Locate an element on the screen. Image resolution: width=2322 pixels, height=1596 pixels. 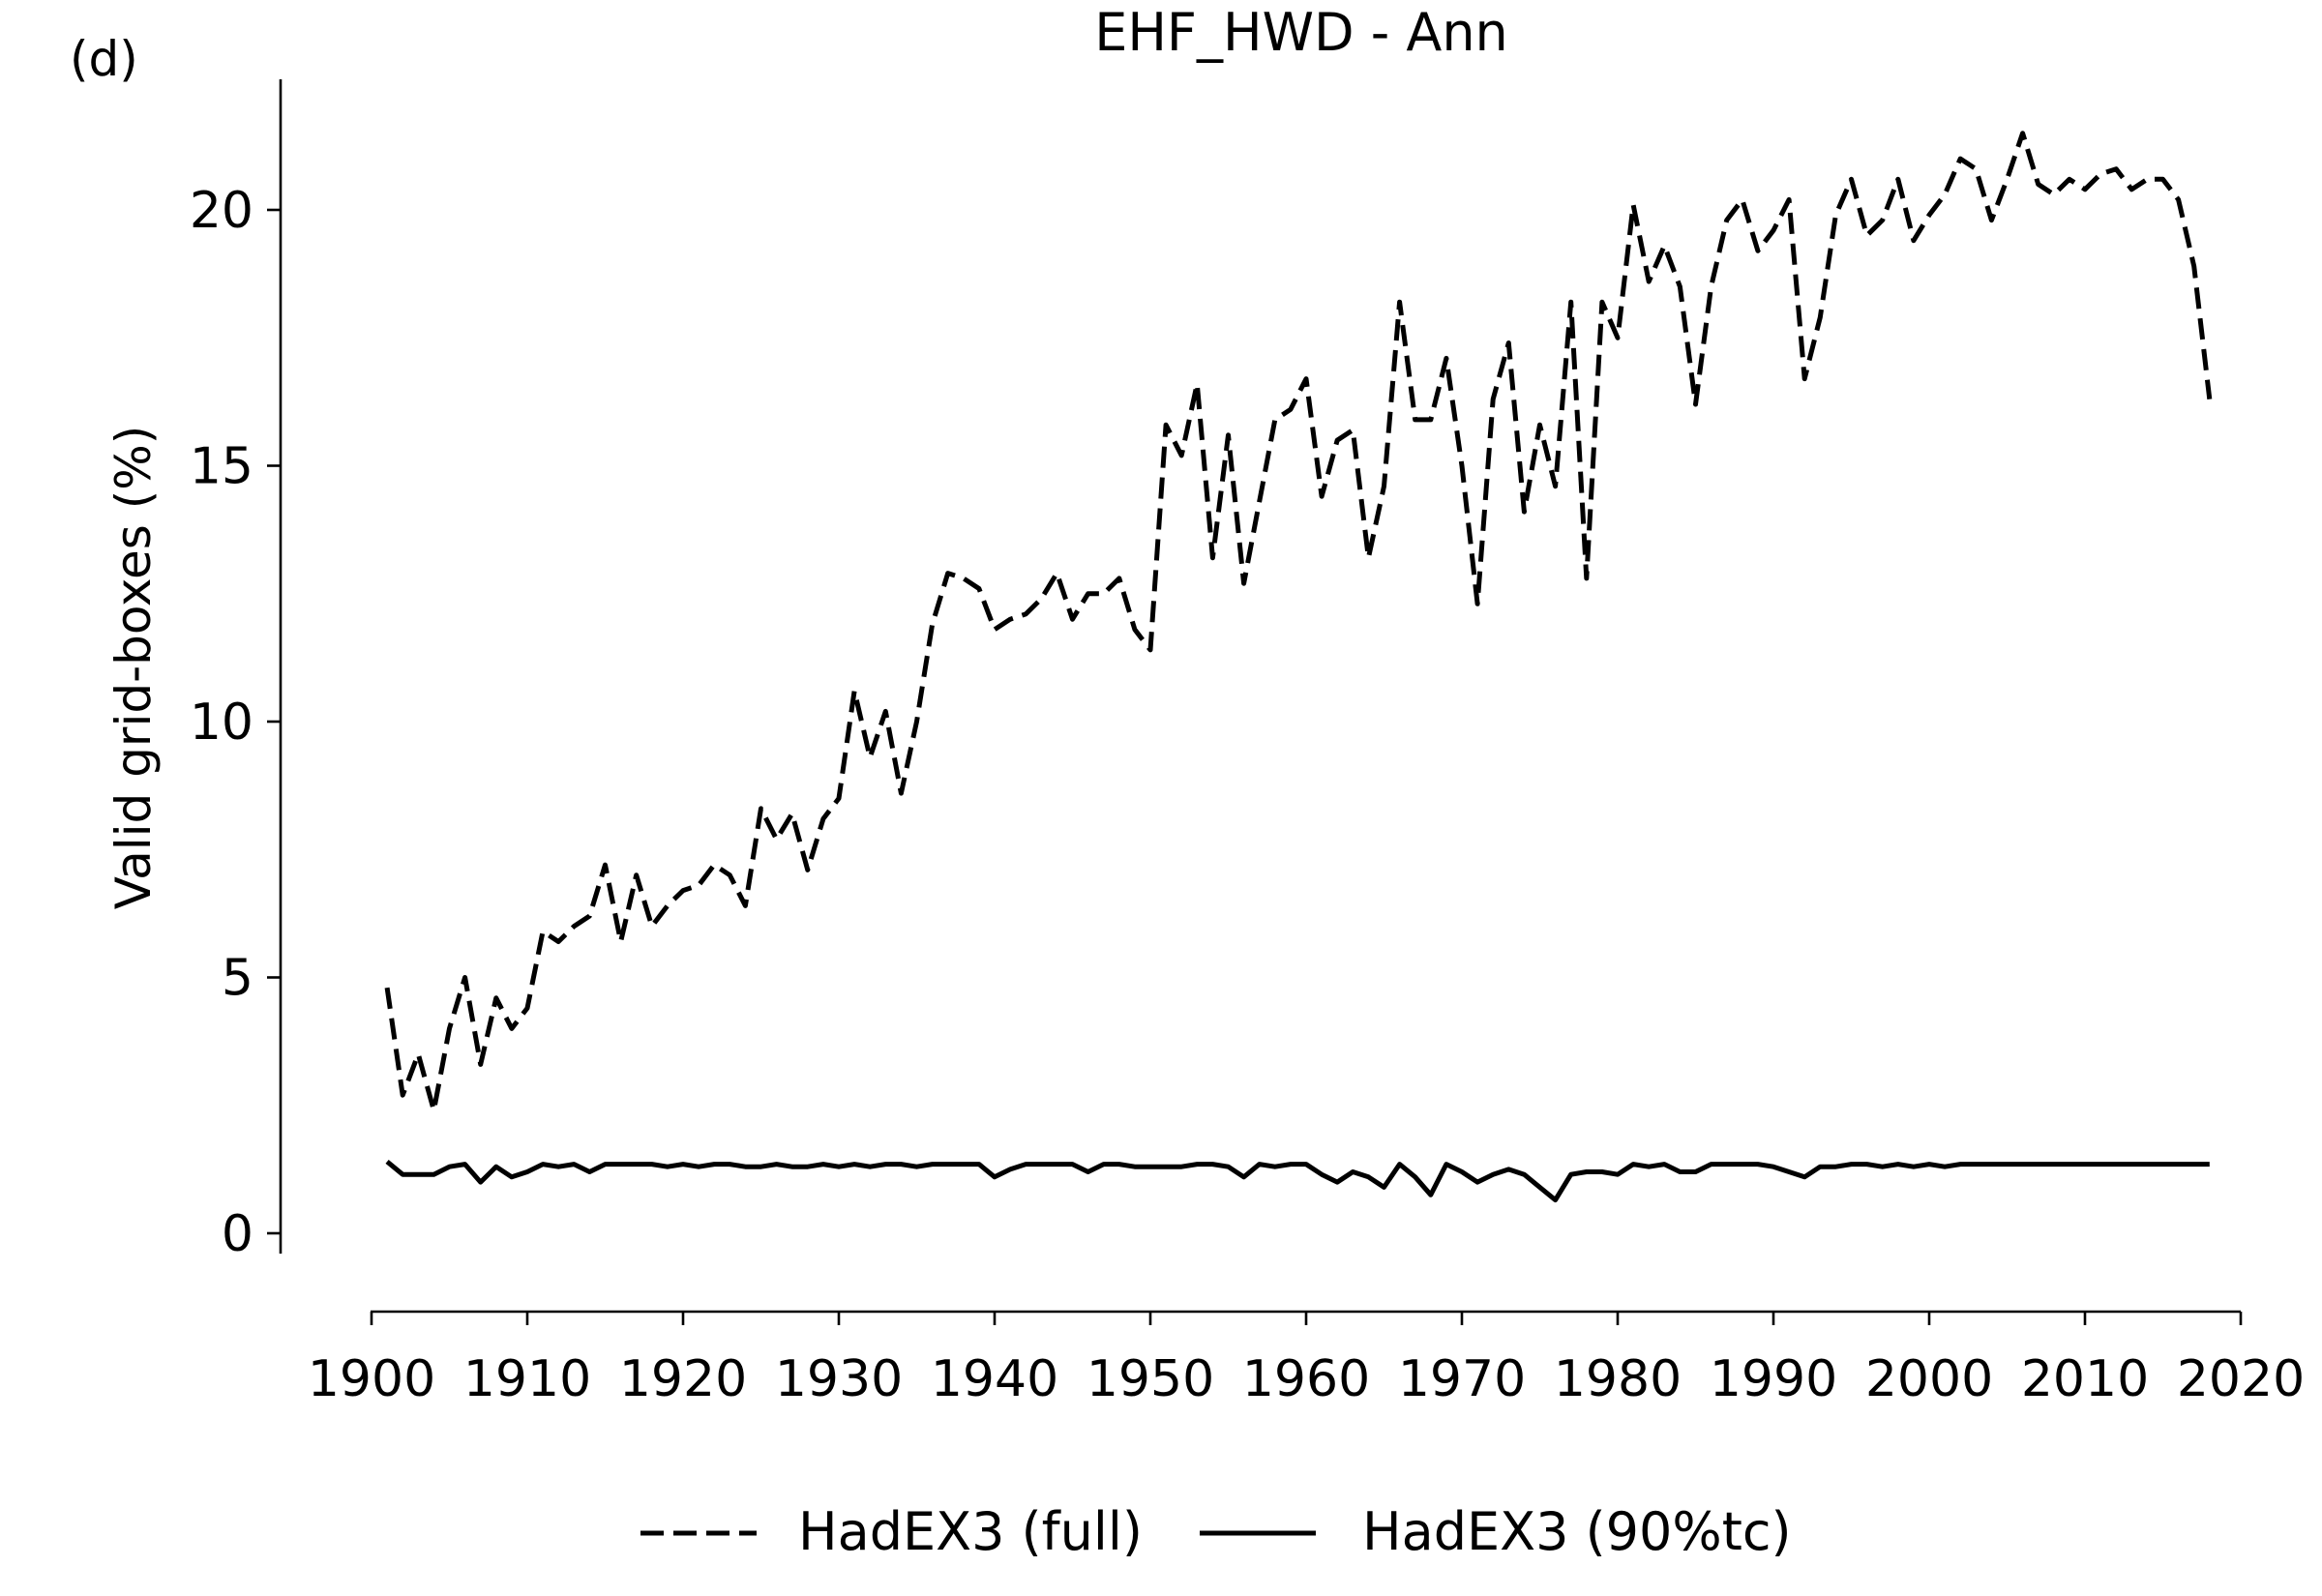
x-tick-label-1920: 1920 is located at coordinates (683, 1379).